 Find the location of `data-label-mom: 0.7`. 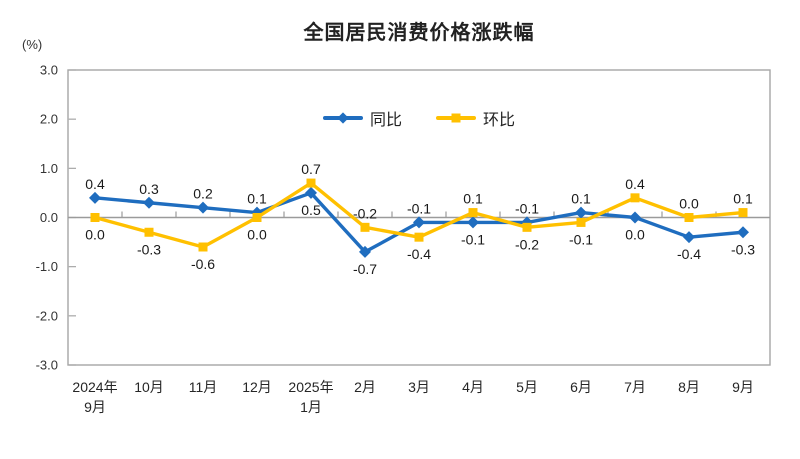

data-label-mom: 0.7 is located at coordinates (311, 169).